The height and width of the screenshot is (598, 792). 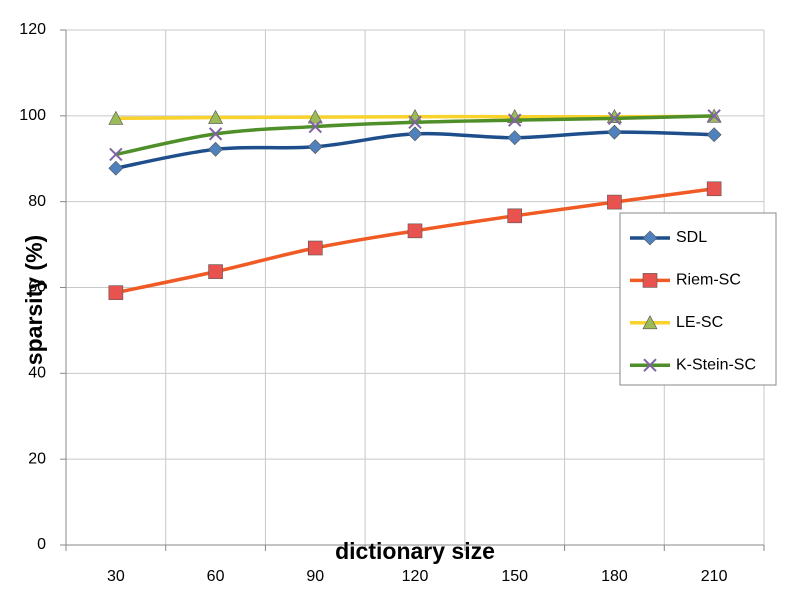 What do you see at coordinates (37, 373) in the screenshot?
I see `y-tick-label: 40` at bounding box center [37, 373].